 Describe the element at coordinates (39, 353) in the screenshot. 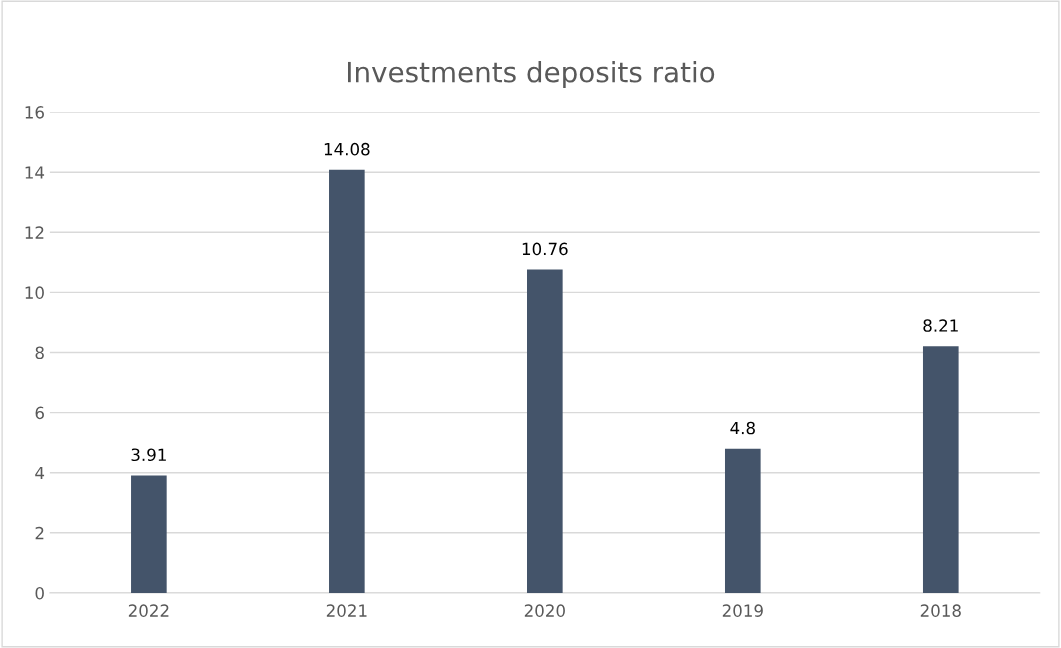

I see `y-tick-label: 8` at that location.